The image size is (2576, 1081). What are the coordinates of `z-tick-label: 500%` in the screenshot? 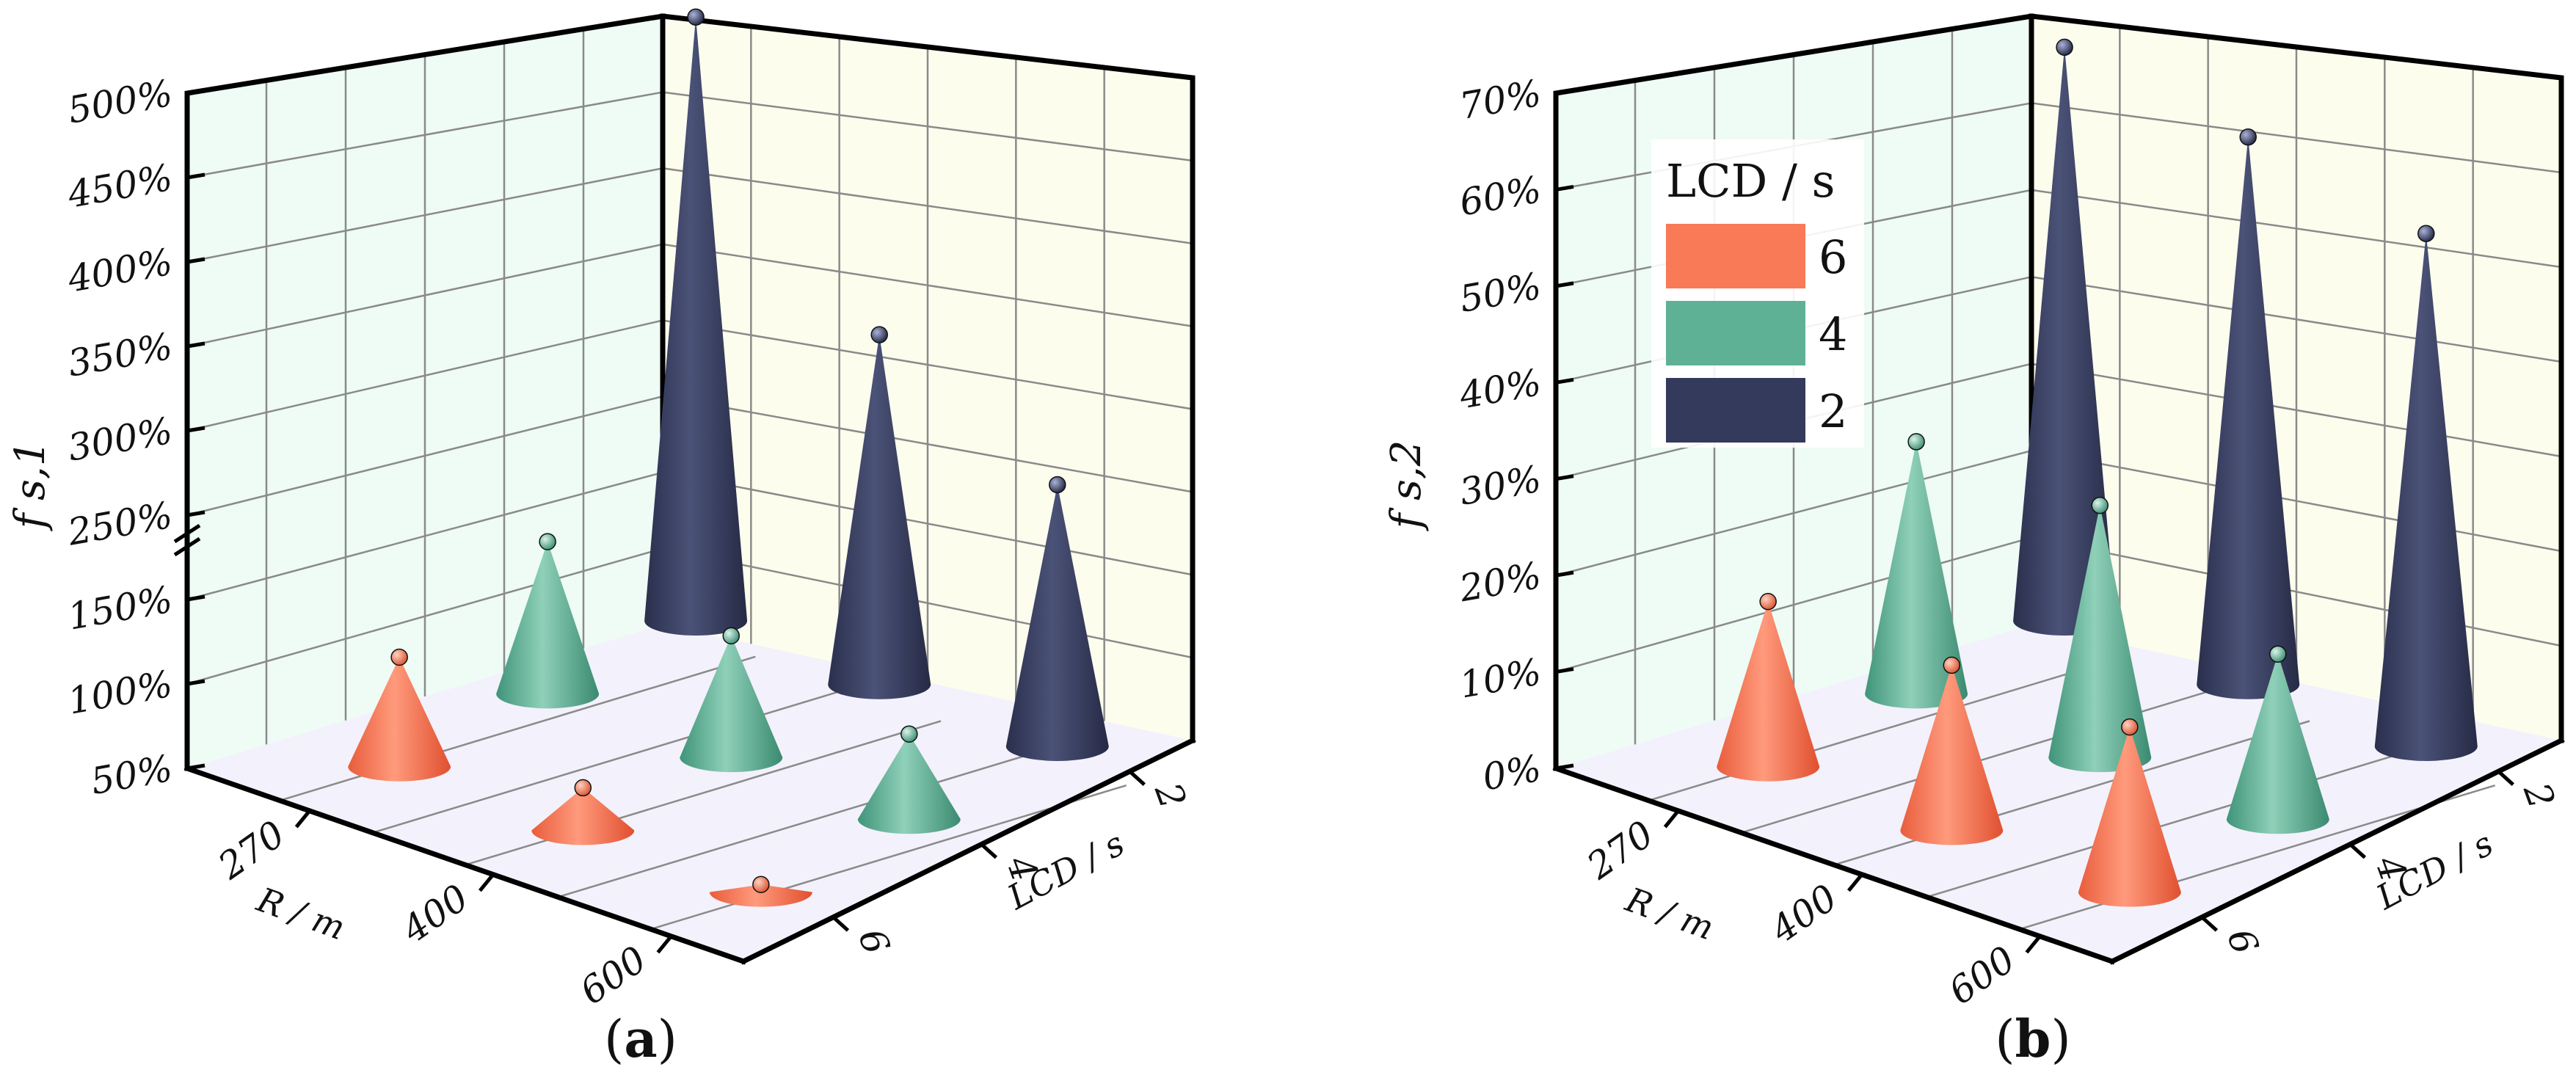 It's located at (120, 102).